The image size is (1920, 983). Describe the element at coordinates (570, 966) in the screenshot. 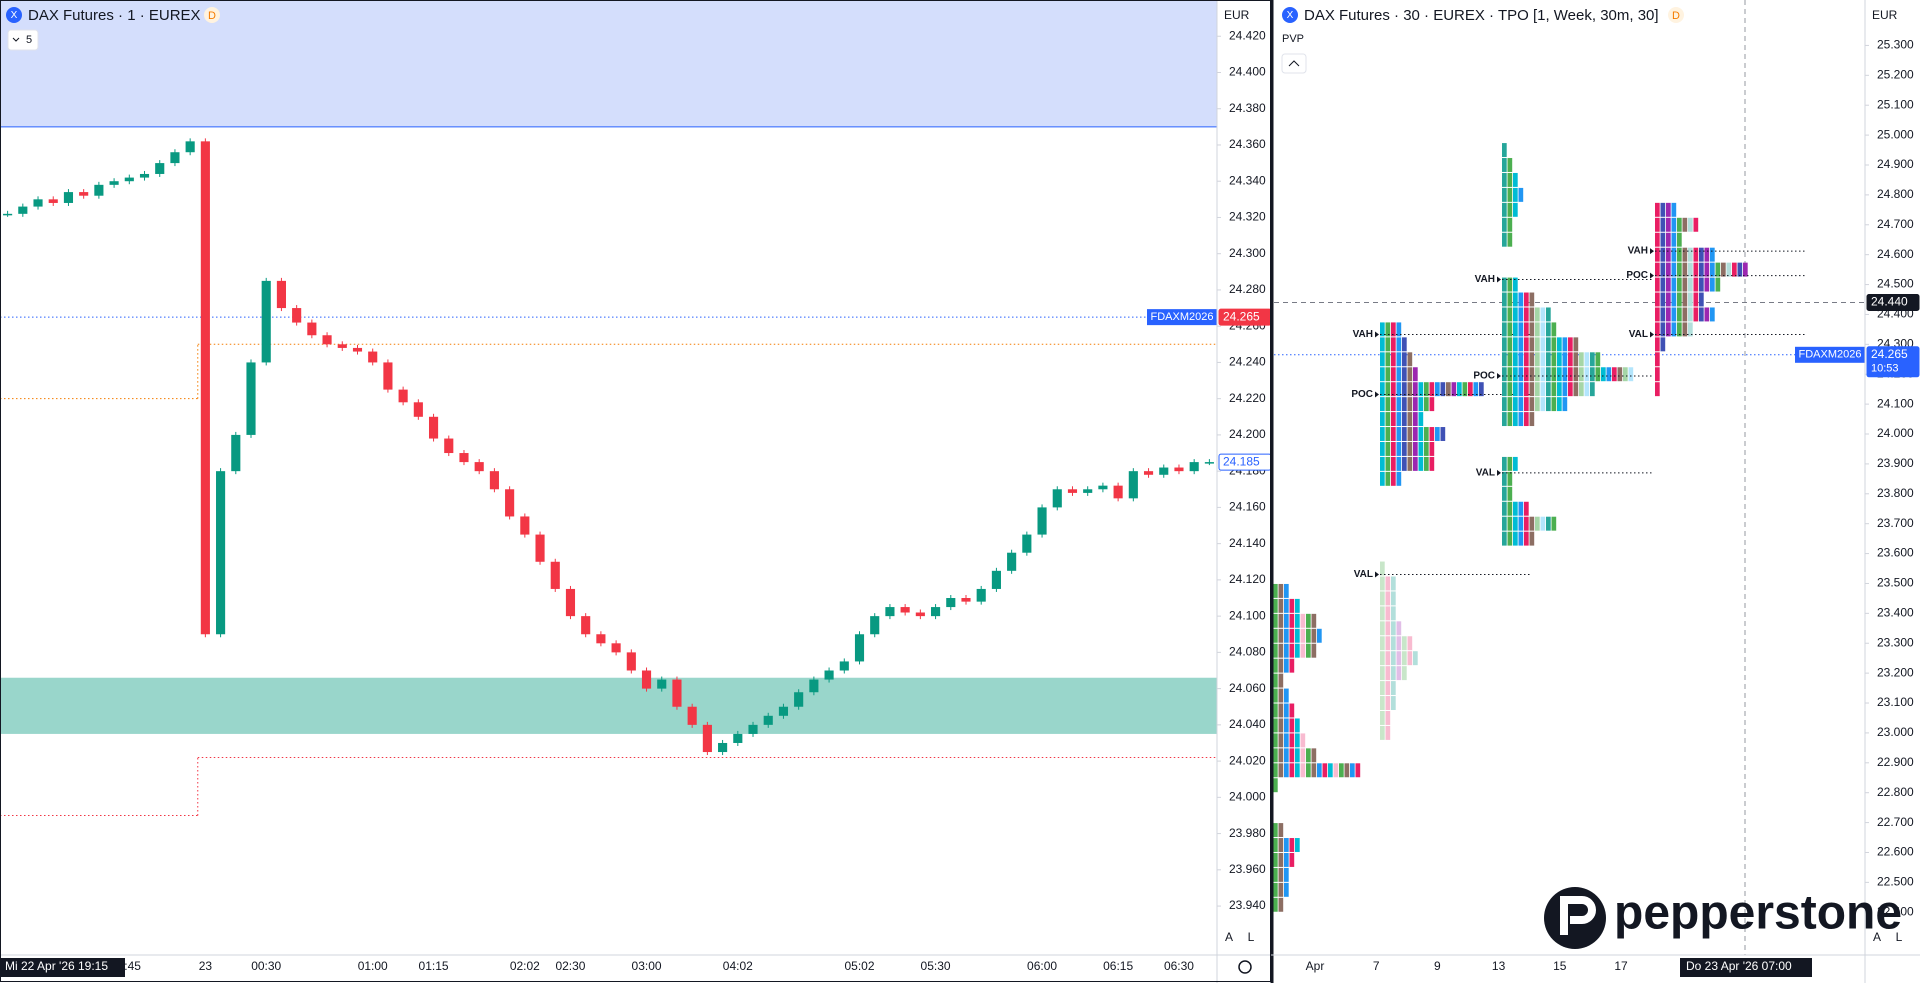

I see `x-tick-label: 02:30` at that location.